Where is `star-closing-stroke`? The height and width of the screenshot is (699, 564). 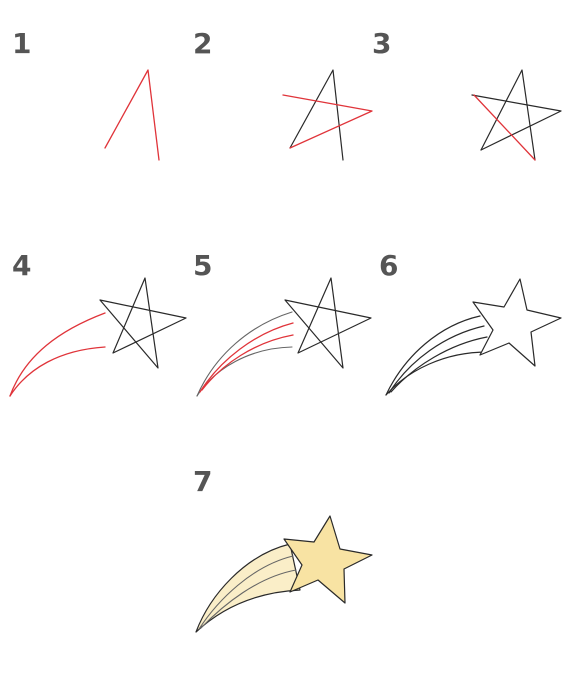 star-closing-stroke is located at coordinates (504, 127).